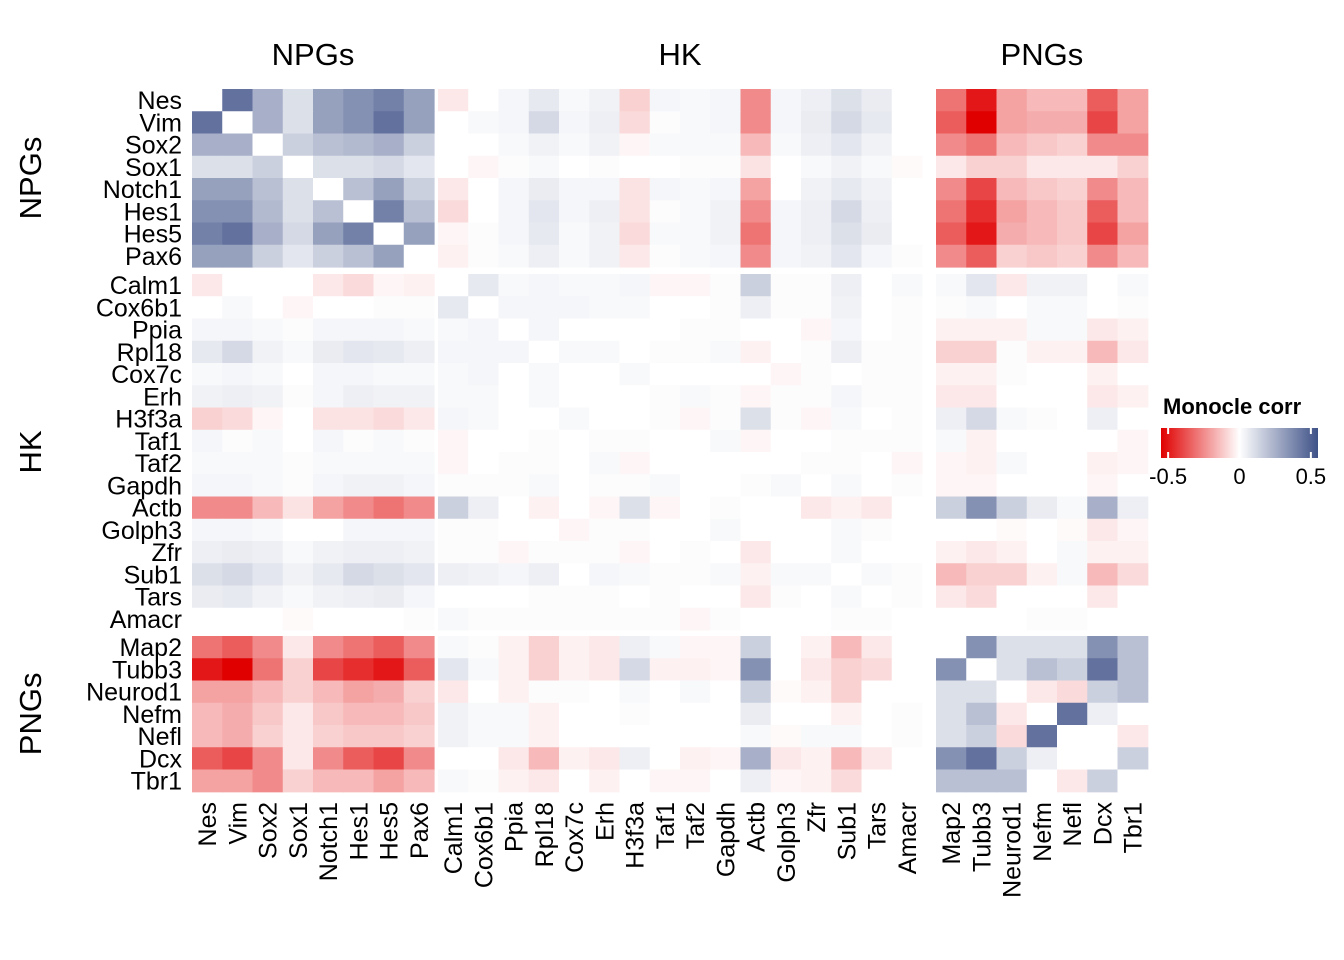 This screenshot has height=960, width=1344. What do you see at coordinates (635, 167) in the screenshot?
I see `heatmap-cell-Sox1-H3f3a` at bounding box center [635, 167].